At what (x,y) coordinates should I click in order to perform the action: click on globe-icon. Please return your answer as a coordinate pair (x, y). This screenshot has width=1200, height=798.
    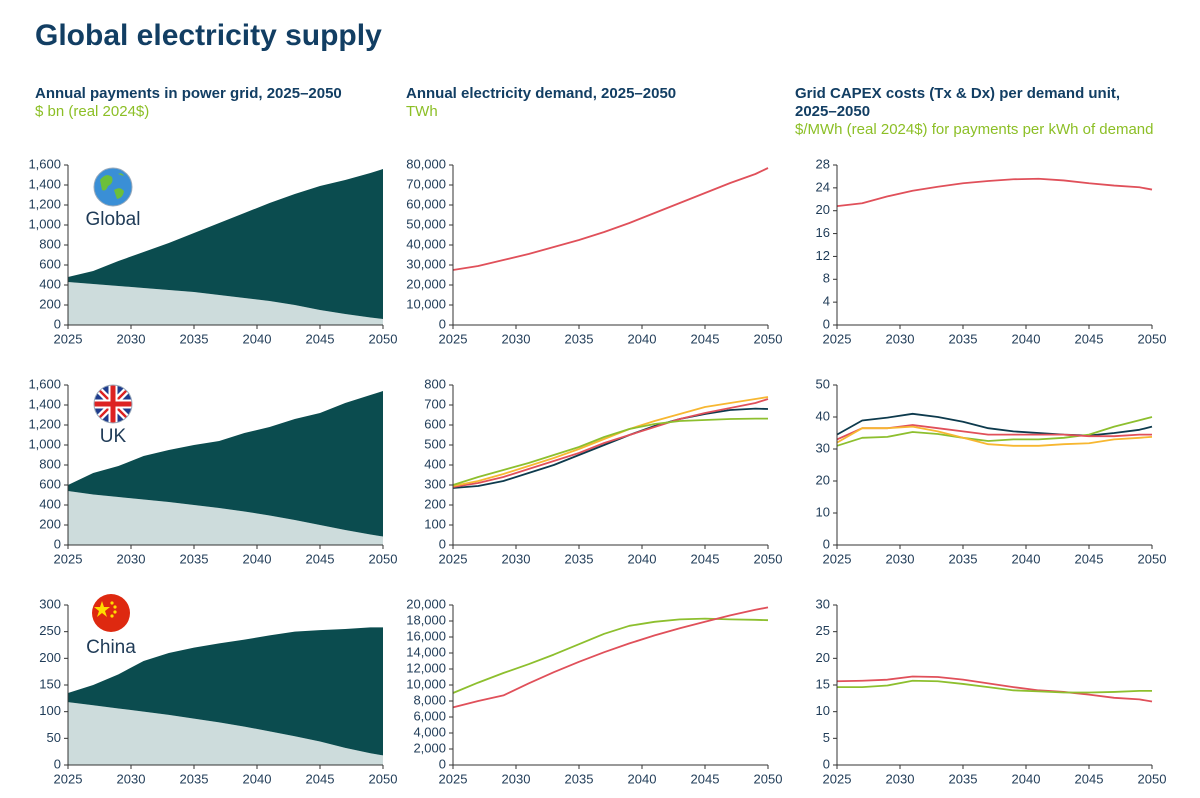
    Looking at the image, I should click on (113, 187).